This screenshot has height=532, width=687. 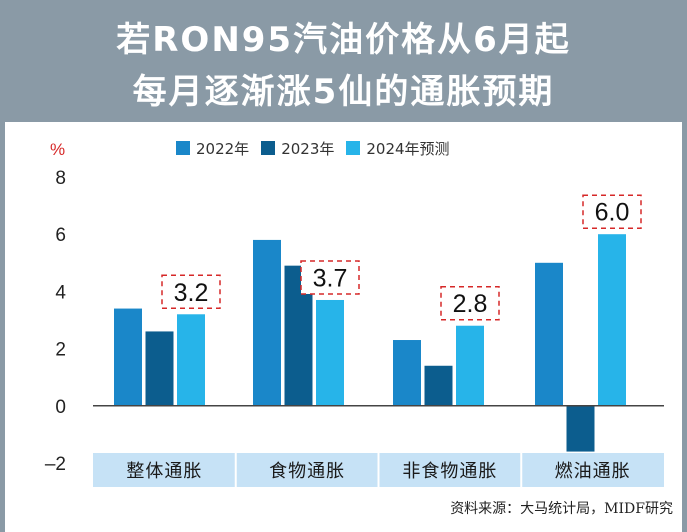 What do you see at coordinates (58, 149) in the screenshot?
I see `y-axis-unit-label: %` at bounding box center [58, 149].